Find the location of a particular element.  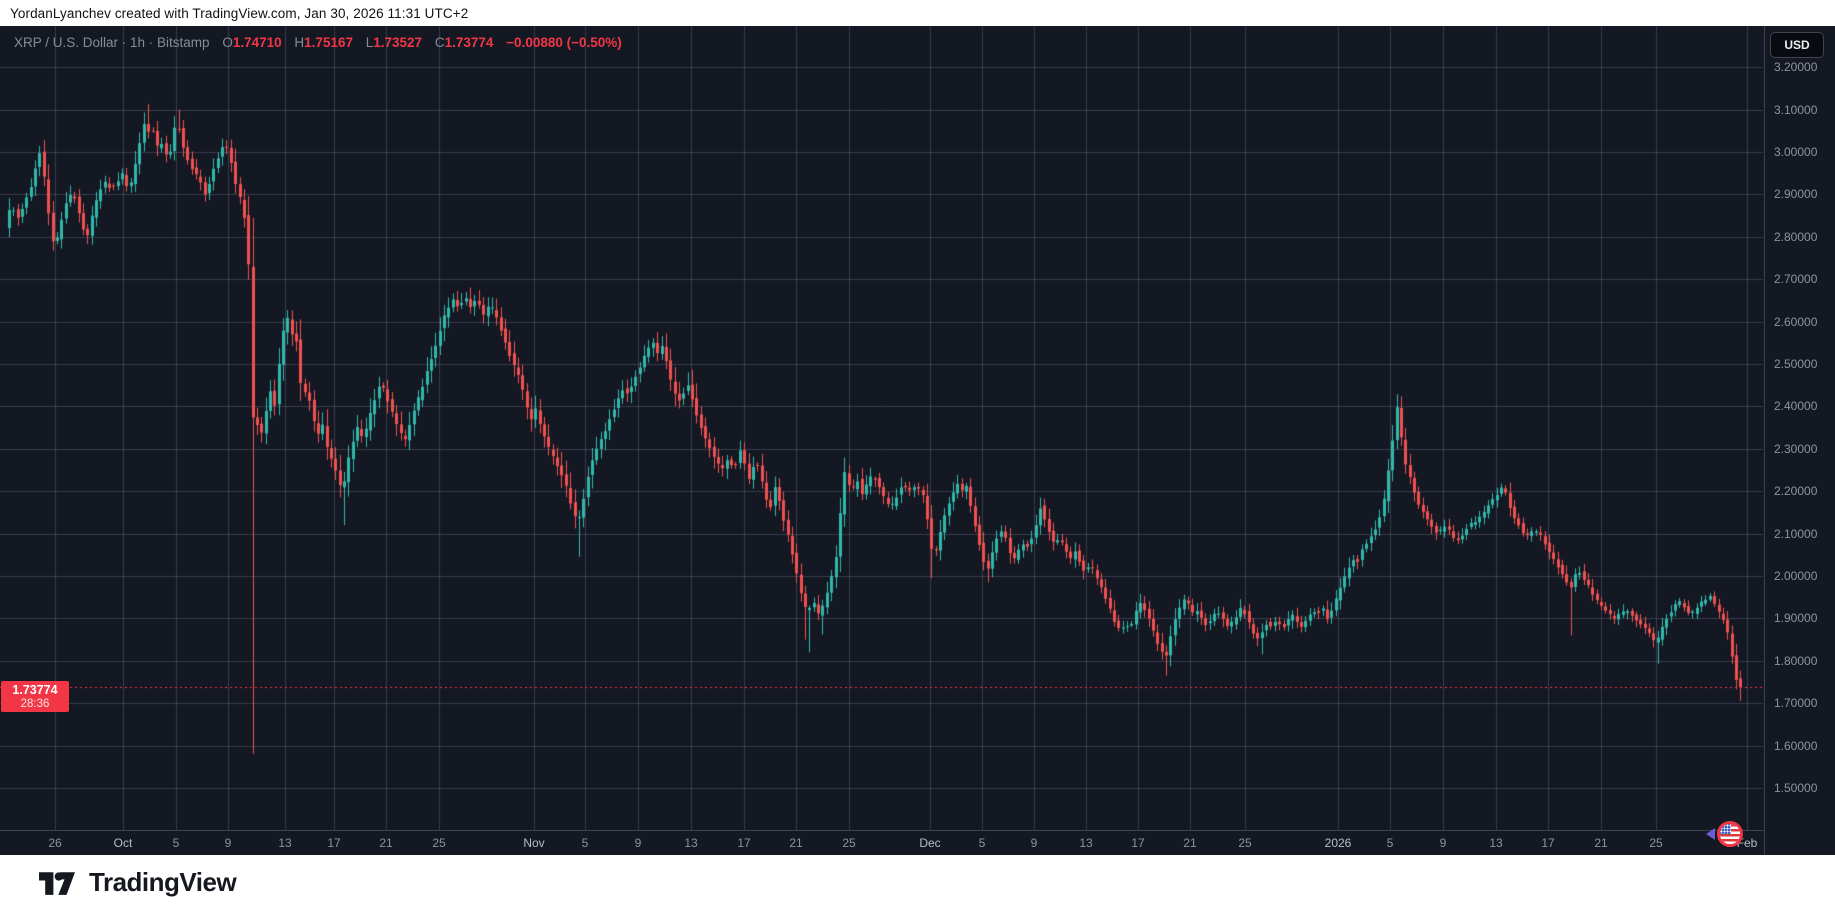

price-axis-label: 2.60000 is located at coordinates (1796, 321).